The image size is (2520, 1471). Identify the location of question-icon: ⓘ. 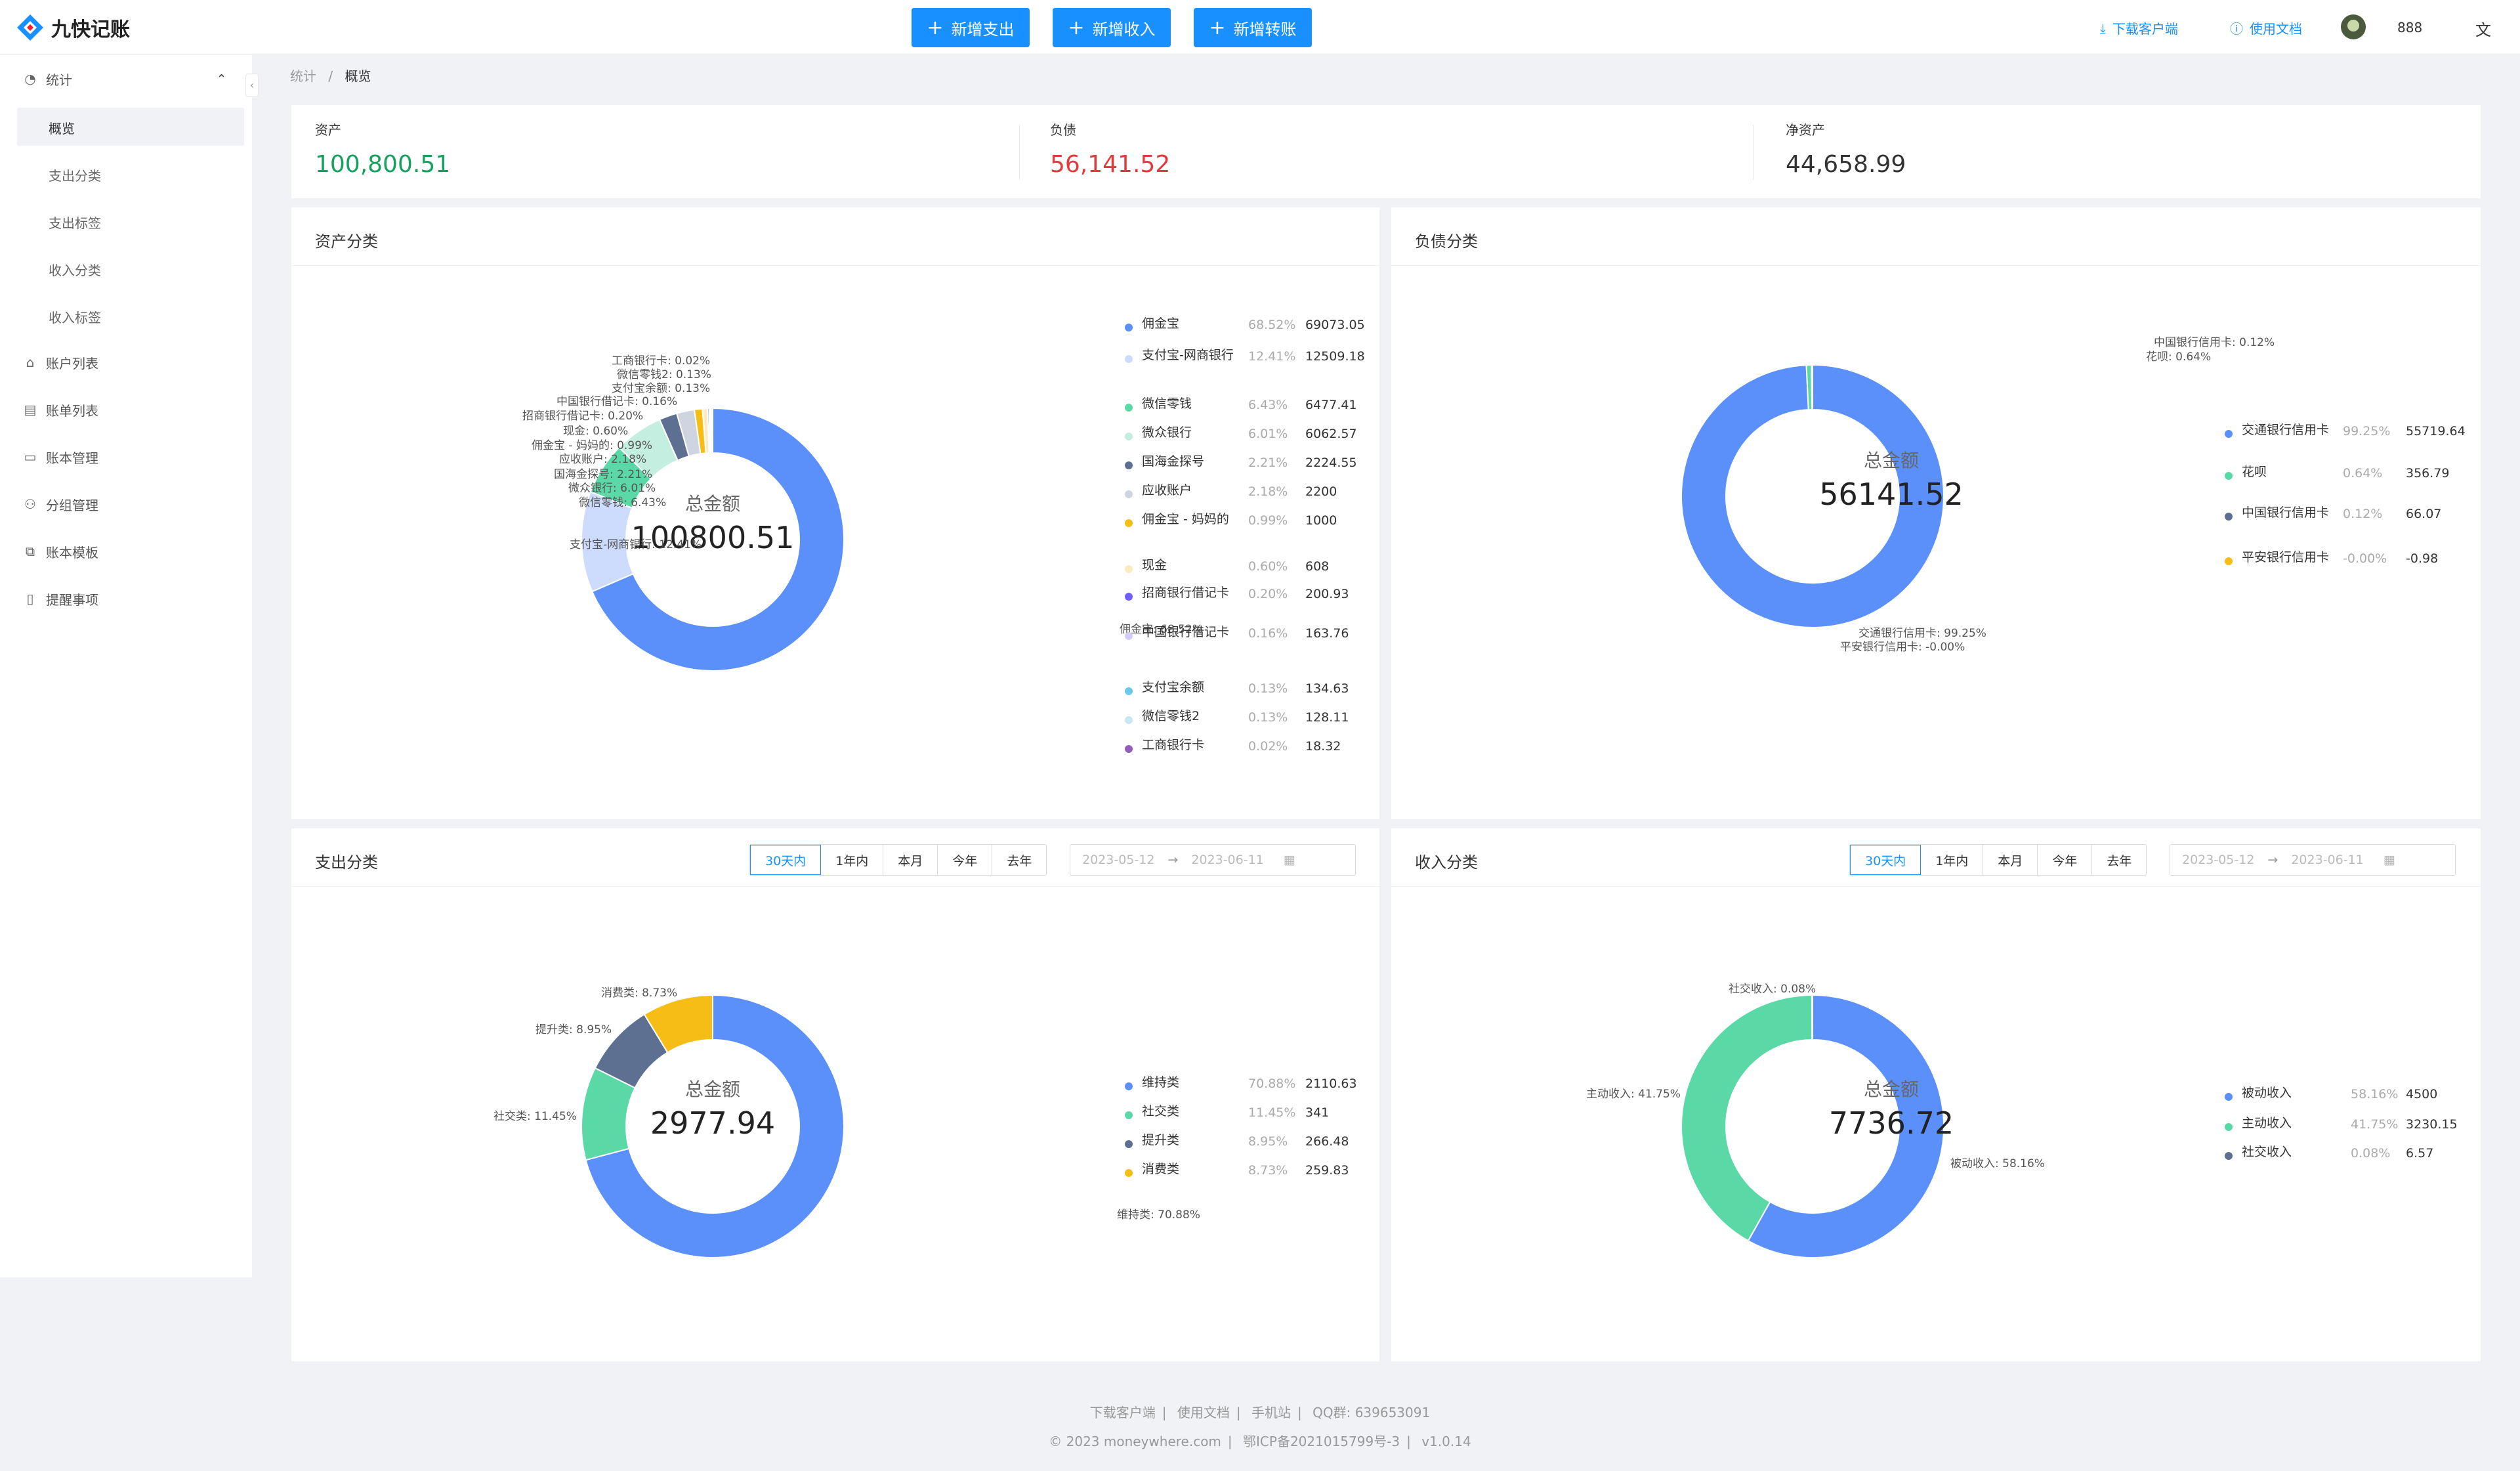
(2236, 29).